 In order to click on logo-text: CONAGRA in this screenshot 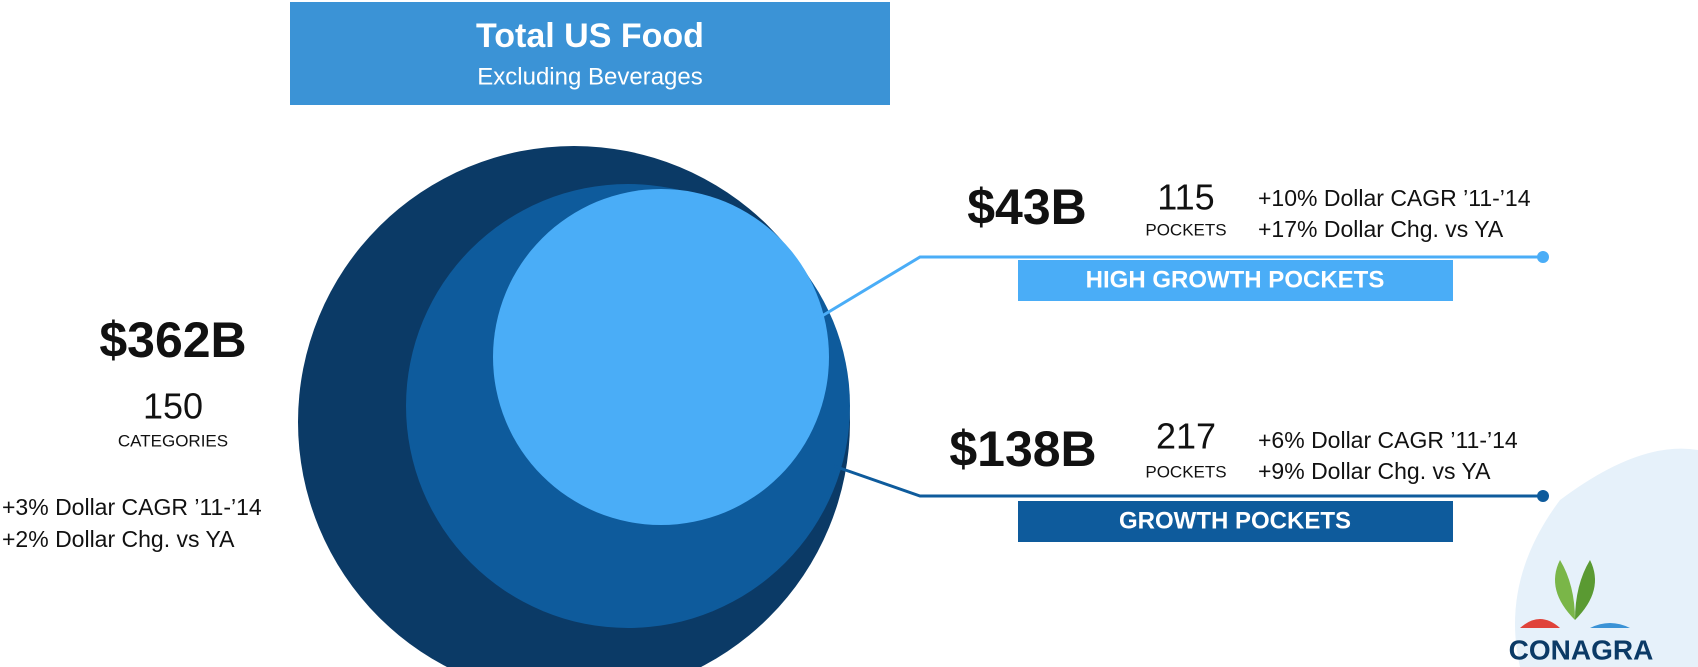, I will do `click(1581, 649)`.